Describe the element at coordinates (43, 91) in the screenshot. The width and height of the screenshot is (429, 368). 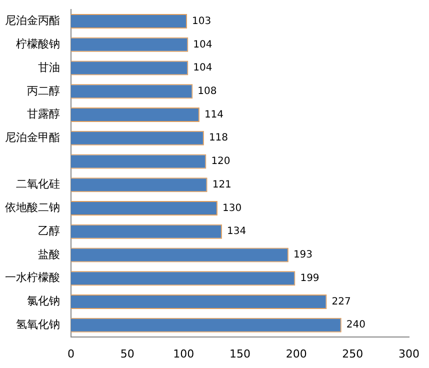
I see `y-tick-label: 丙二醇` at that location.